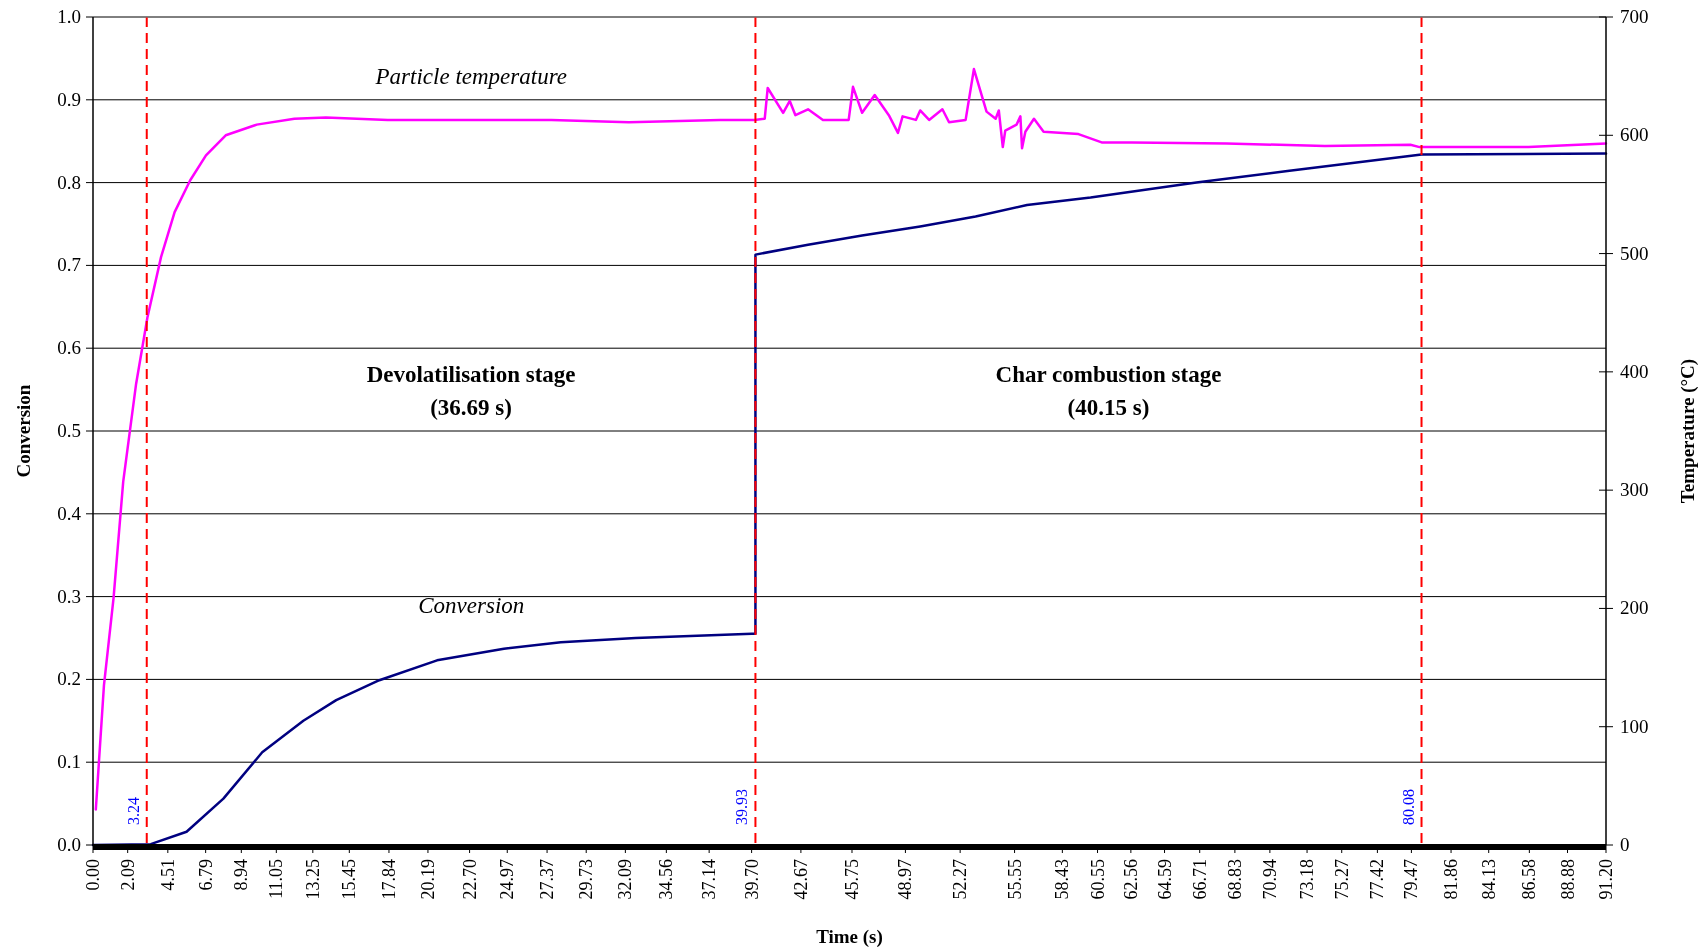 This screenshot has height=951, width=1708. I want to click on y2-tick-label: 0, so click(1625, 844).